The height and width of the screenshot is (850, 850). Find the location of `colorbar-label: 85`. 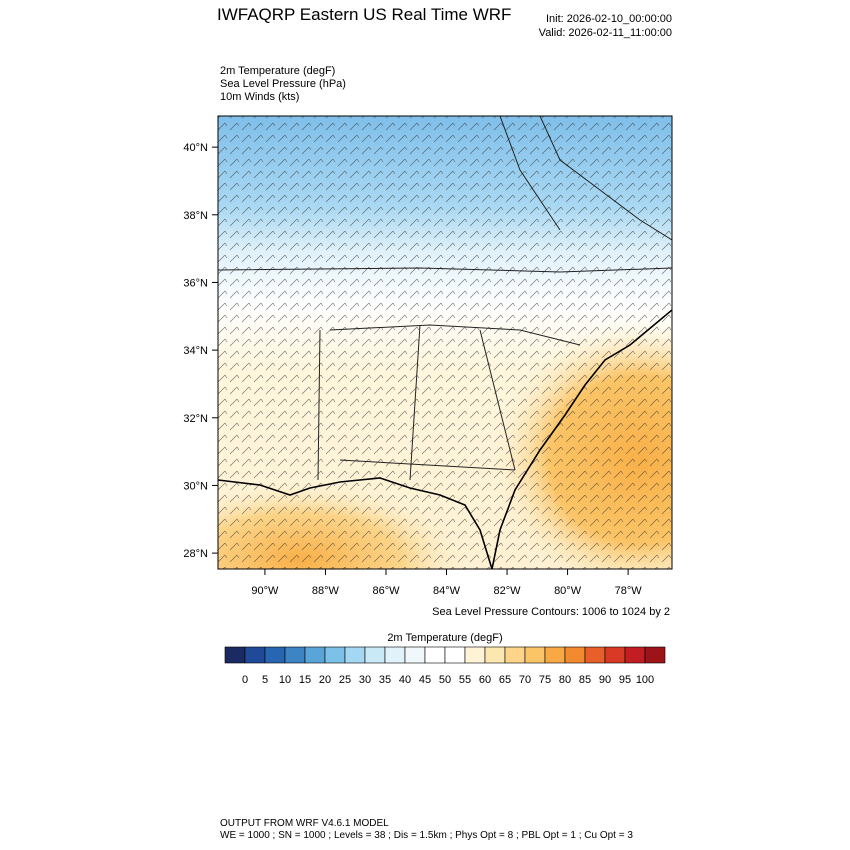

colorbar-label: 85 is located at coordinates (585, 680).